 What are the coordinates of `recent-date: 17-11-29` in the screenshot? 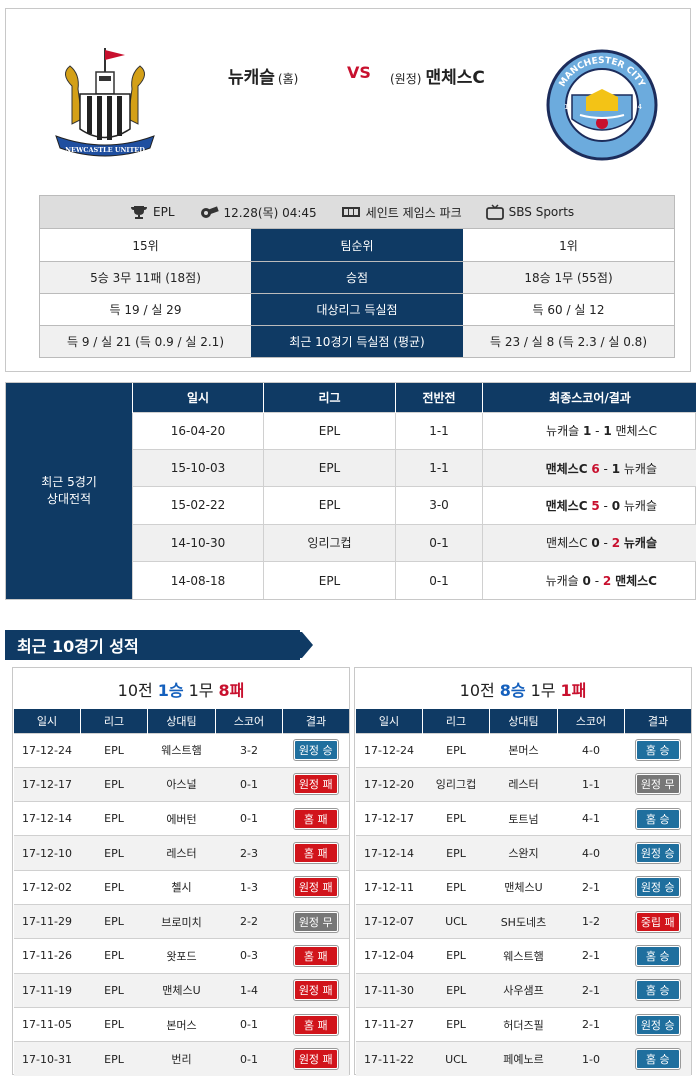 It's located at (47, 921).